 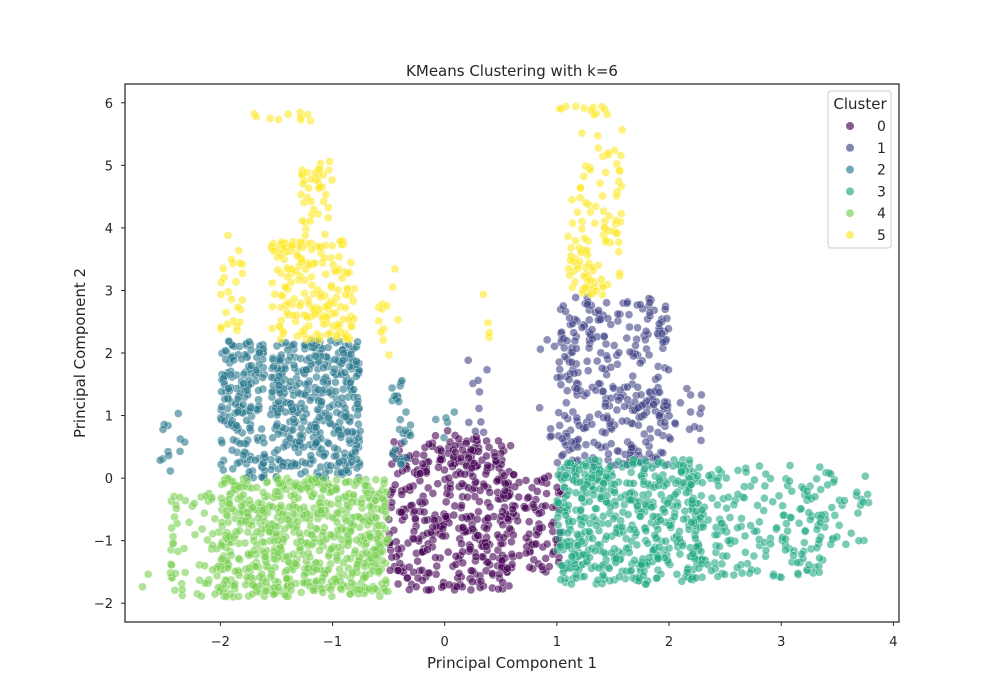 I want to click on y-tick-label: 3, so click(x=109, y=291).